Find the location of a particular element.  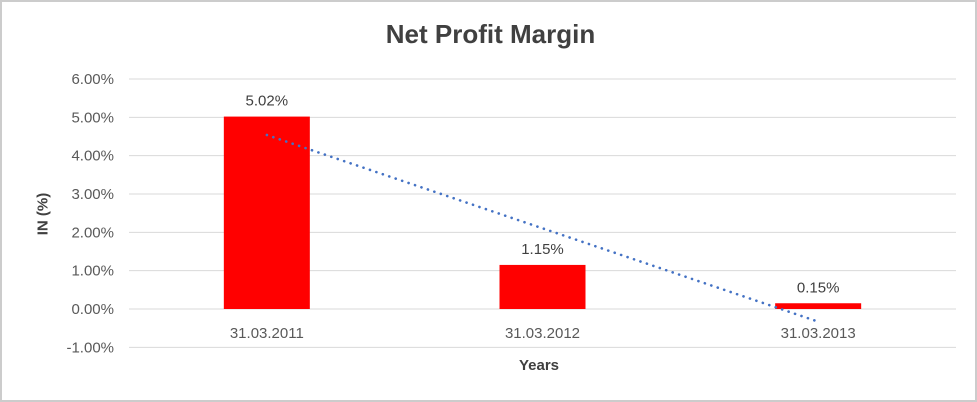

bar-31-03-2012 is located at coordinates (542, 286).